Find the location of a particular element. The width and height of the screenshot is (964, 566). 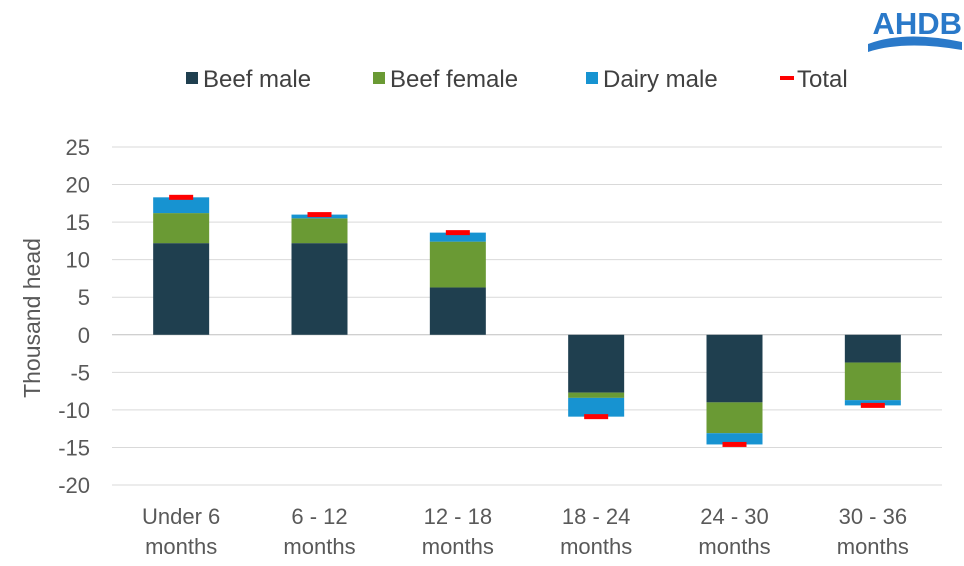

x-tick-label: 6 - 12 months is located at coordinates (319, 531).